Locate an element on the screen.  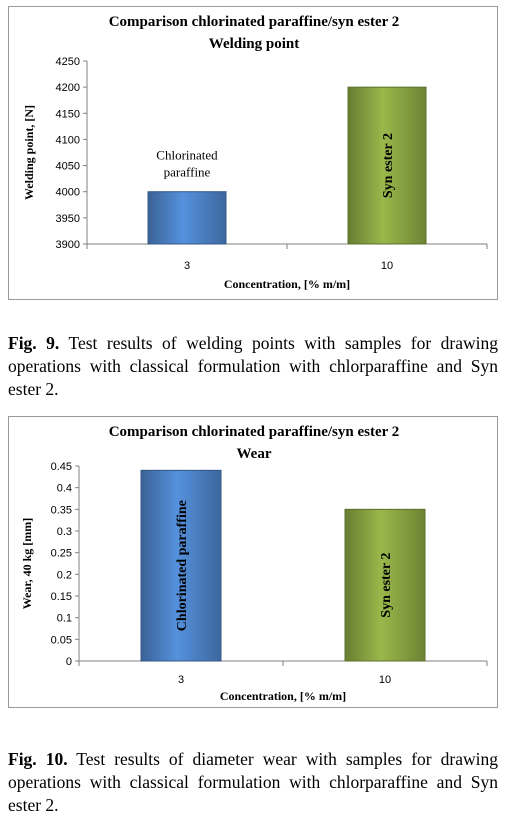
y-tick-label: 0 is located at coordinates (69, 662).